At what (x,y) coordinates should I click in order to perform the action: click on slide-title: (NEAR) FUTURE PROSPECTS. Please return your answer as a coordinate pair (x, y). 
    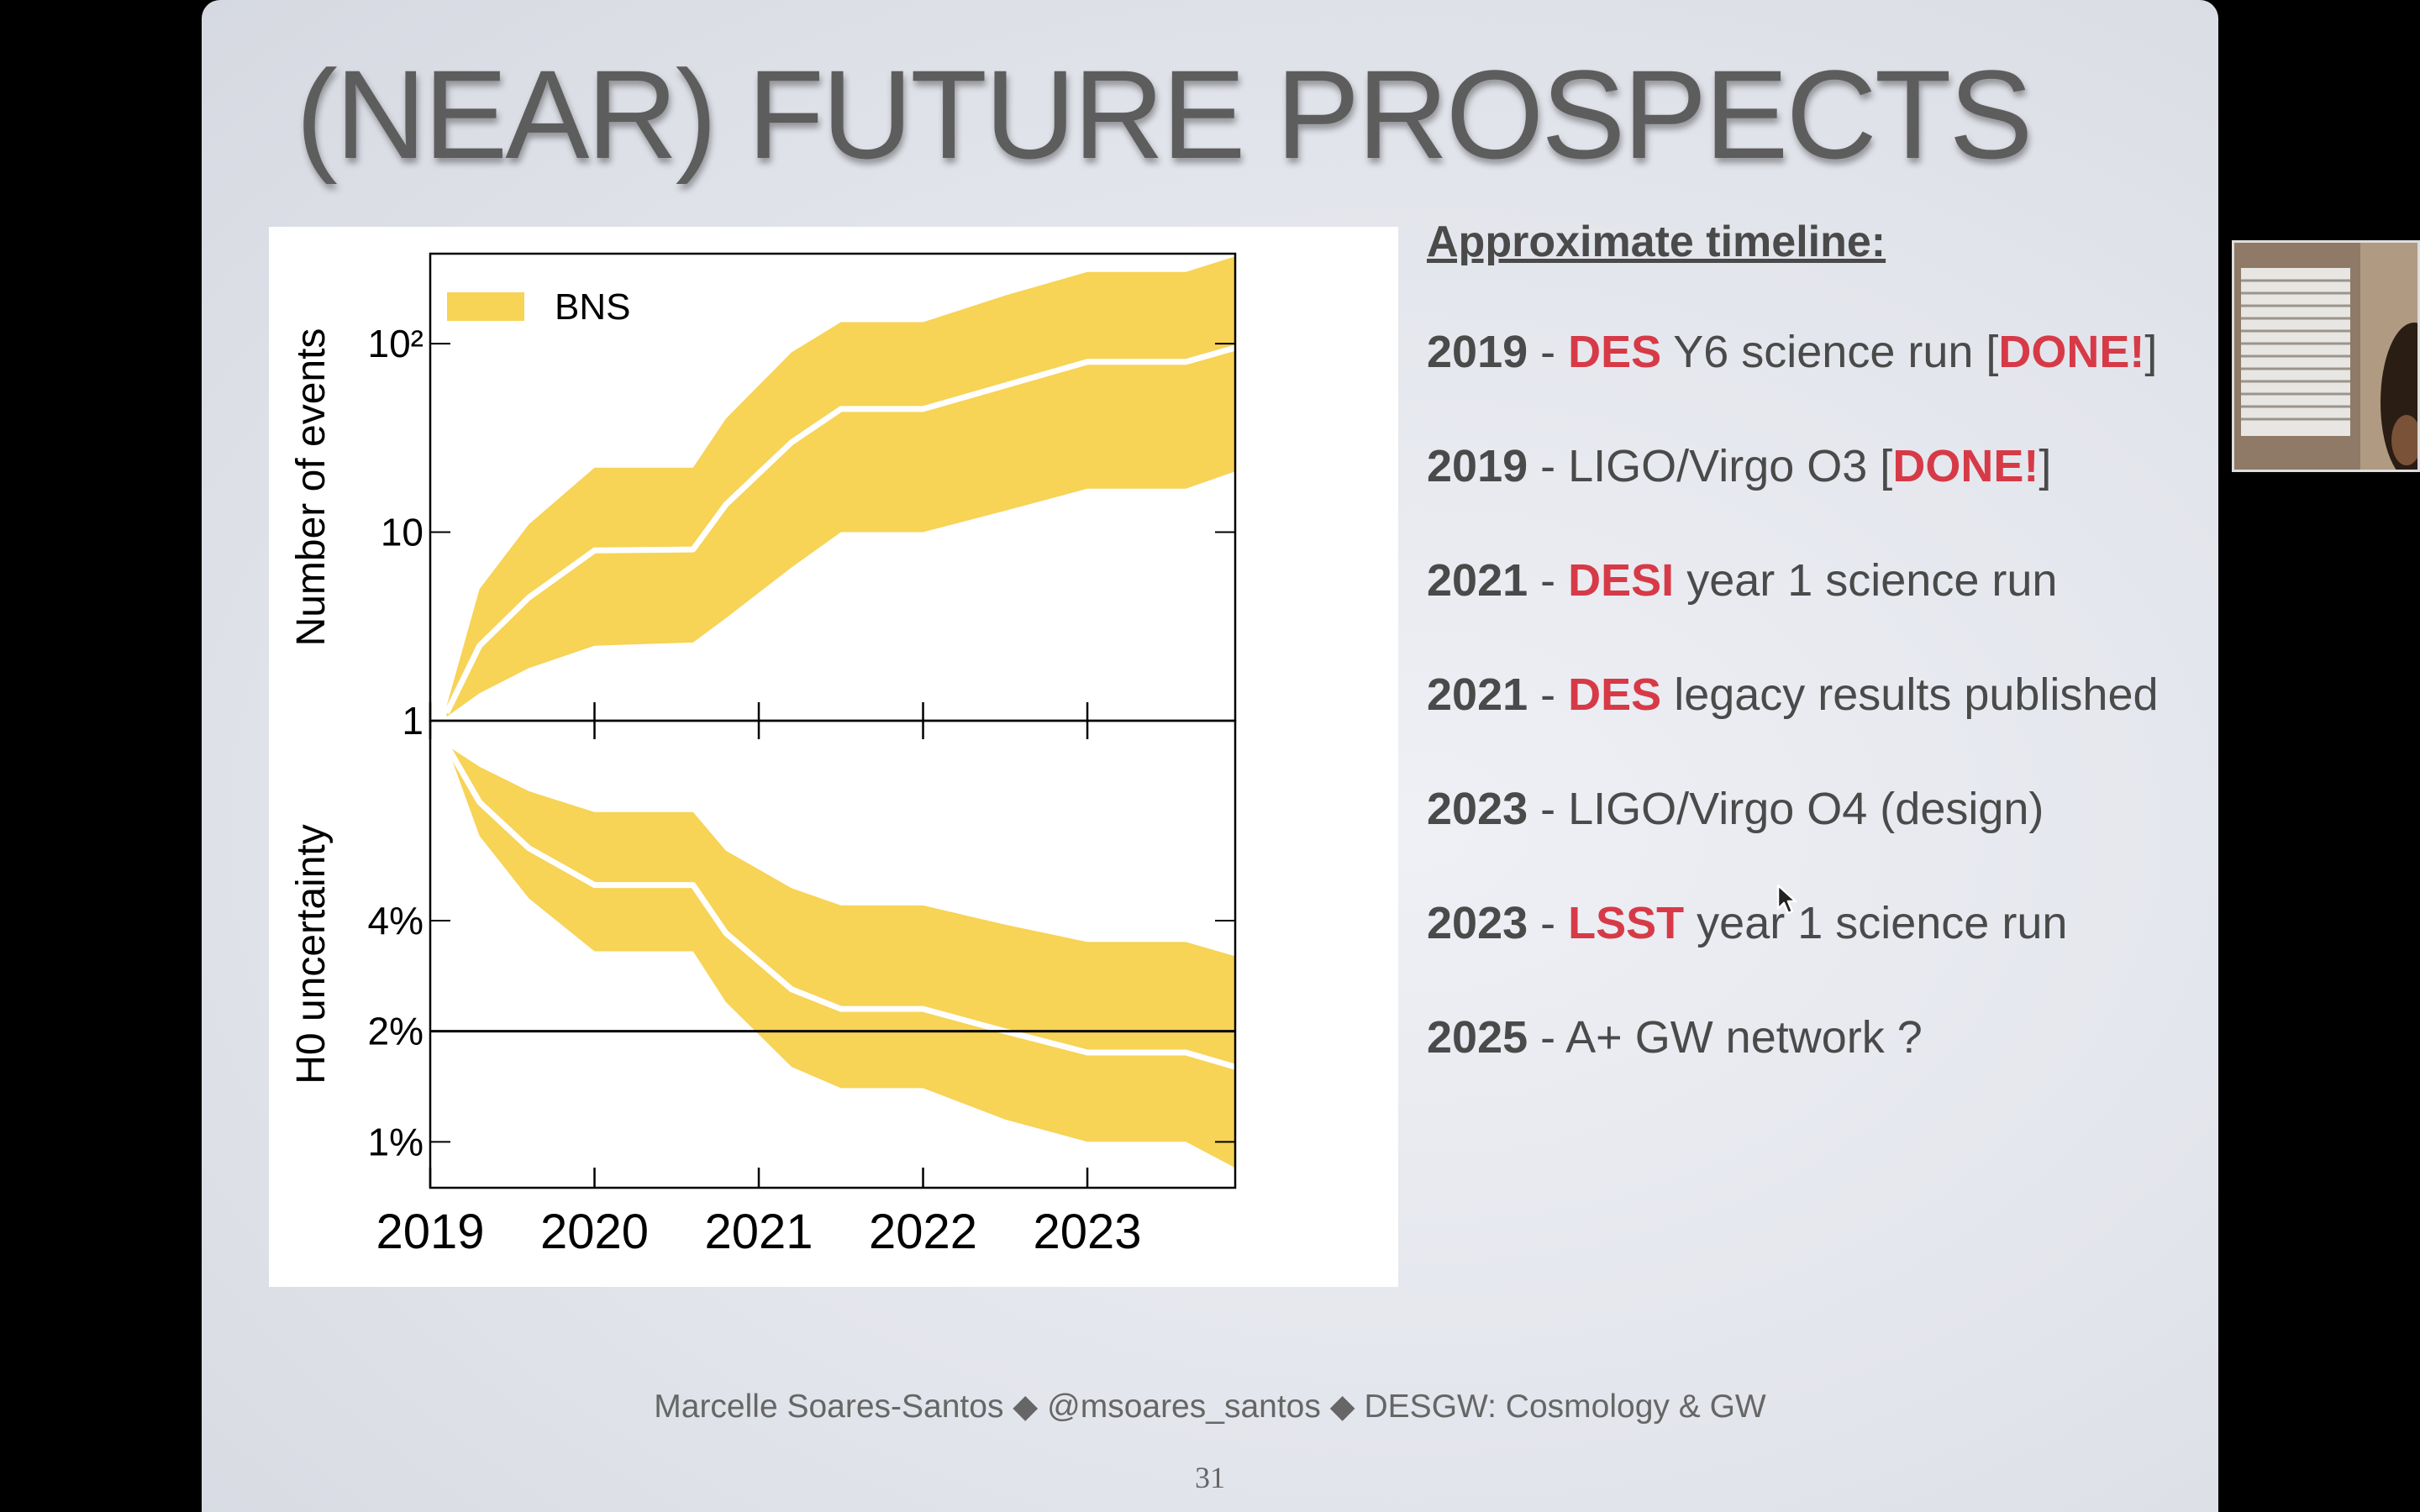
    Looking at the image, I should click on (1164, 114).